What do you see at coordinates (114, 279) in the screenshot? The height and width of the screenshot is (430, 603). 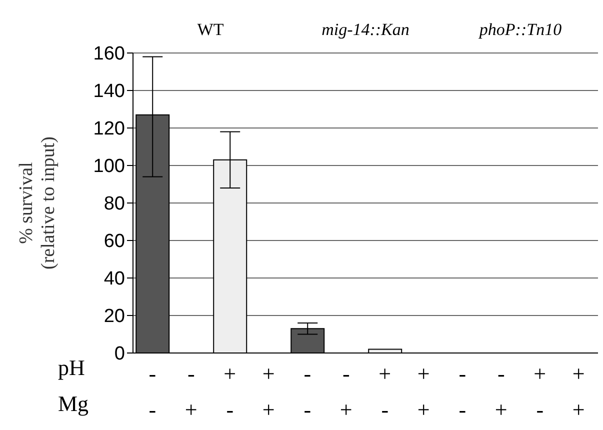 I see `y-tick-label: 40` at bounding box center [114, 279].